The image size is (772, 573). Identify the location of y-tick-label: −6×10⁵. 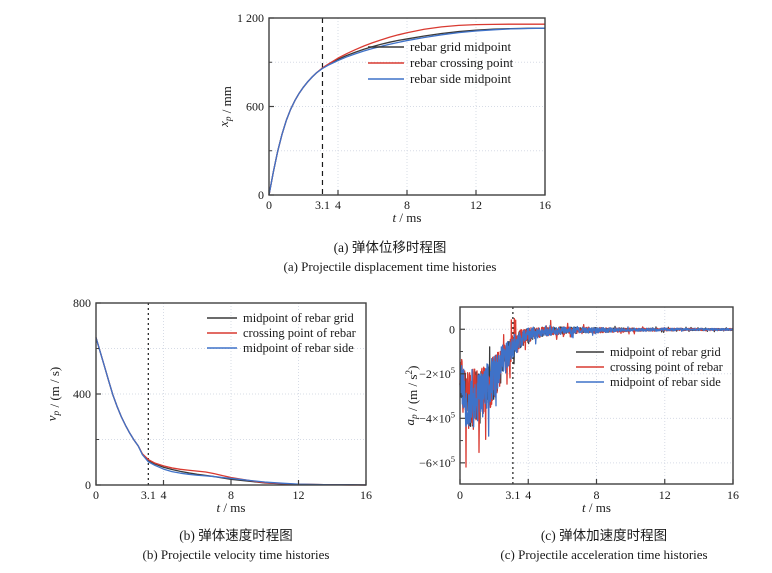
(437, 462).